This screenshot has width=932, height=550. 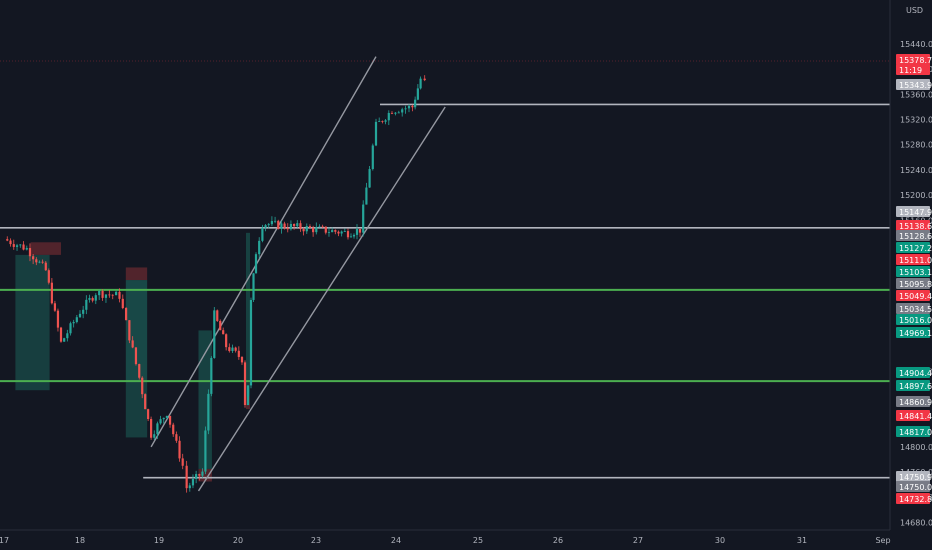 I want to click on price-label-text: 15034.57, so click(x=915, y=309).